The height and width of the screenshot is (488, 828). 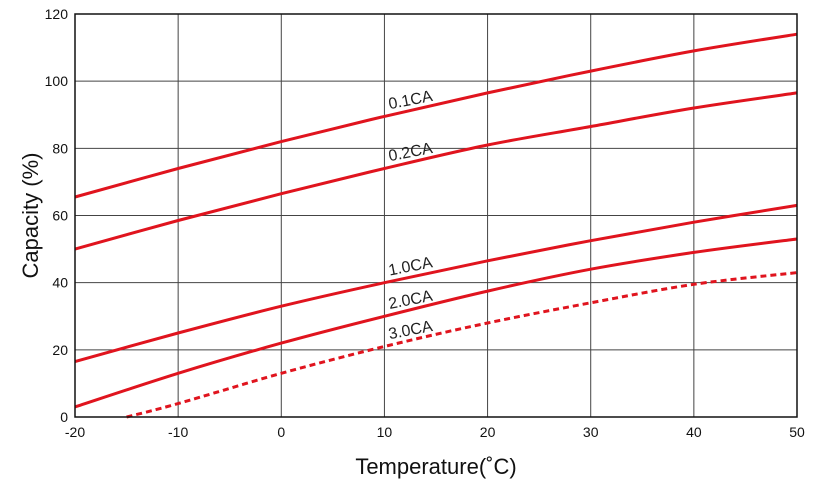 I want to click on y-tick-label: 20, so click(x=60, y=350).